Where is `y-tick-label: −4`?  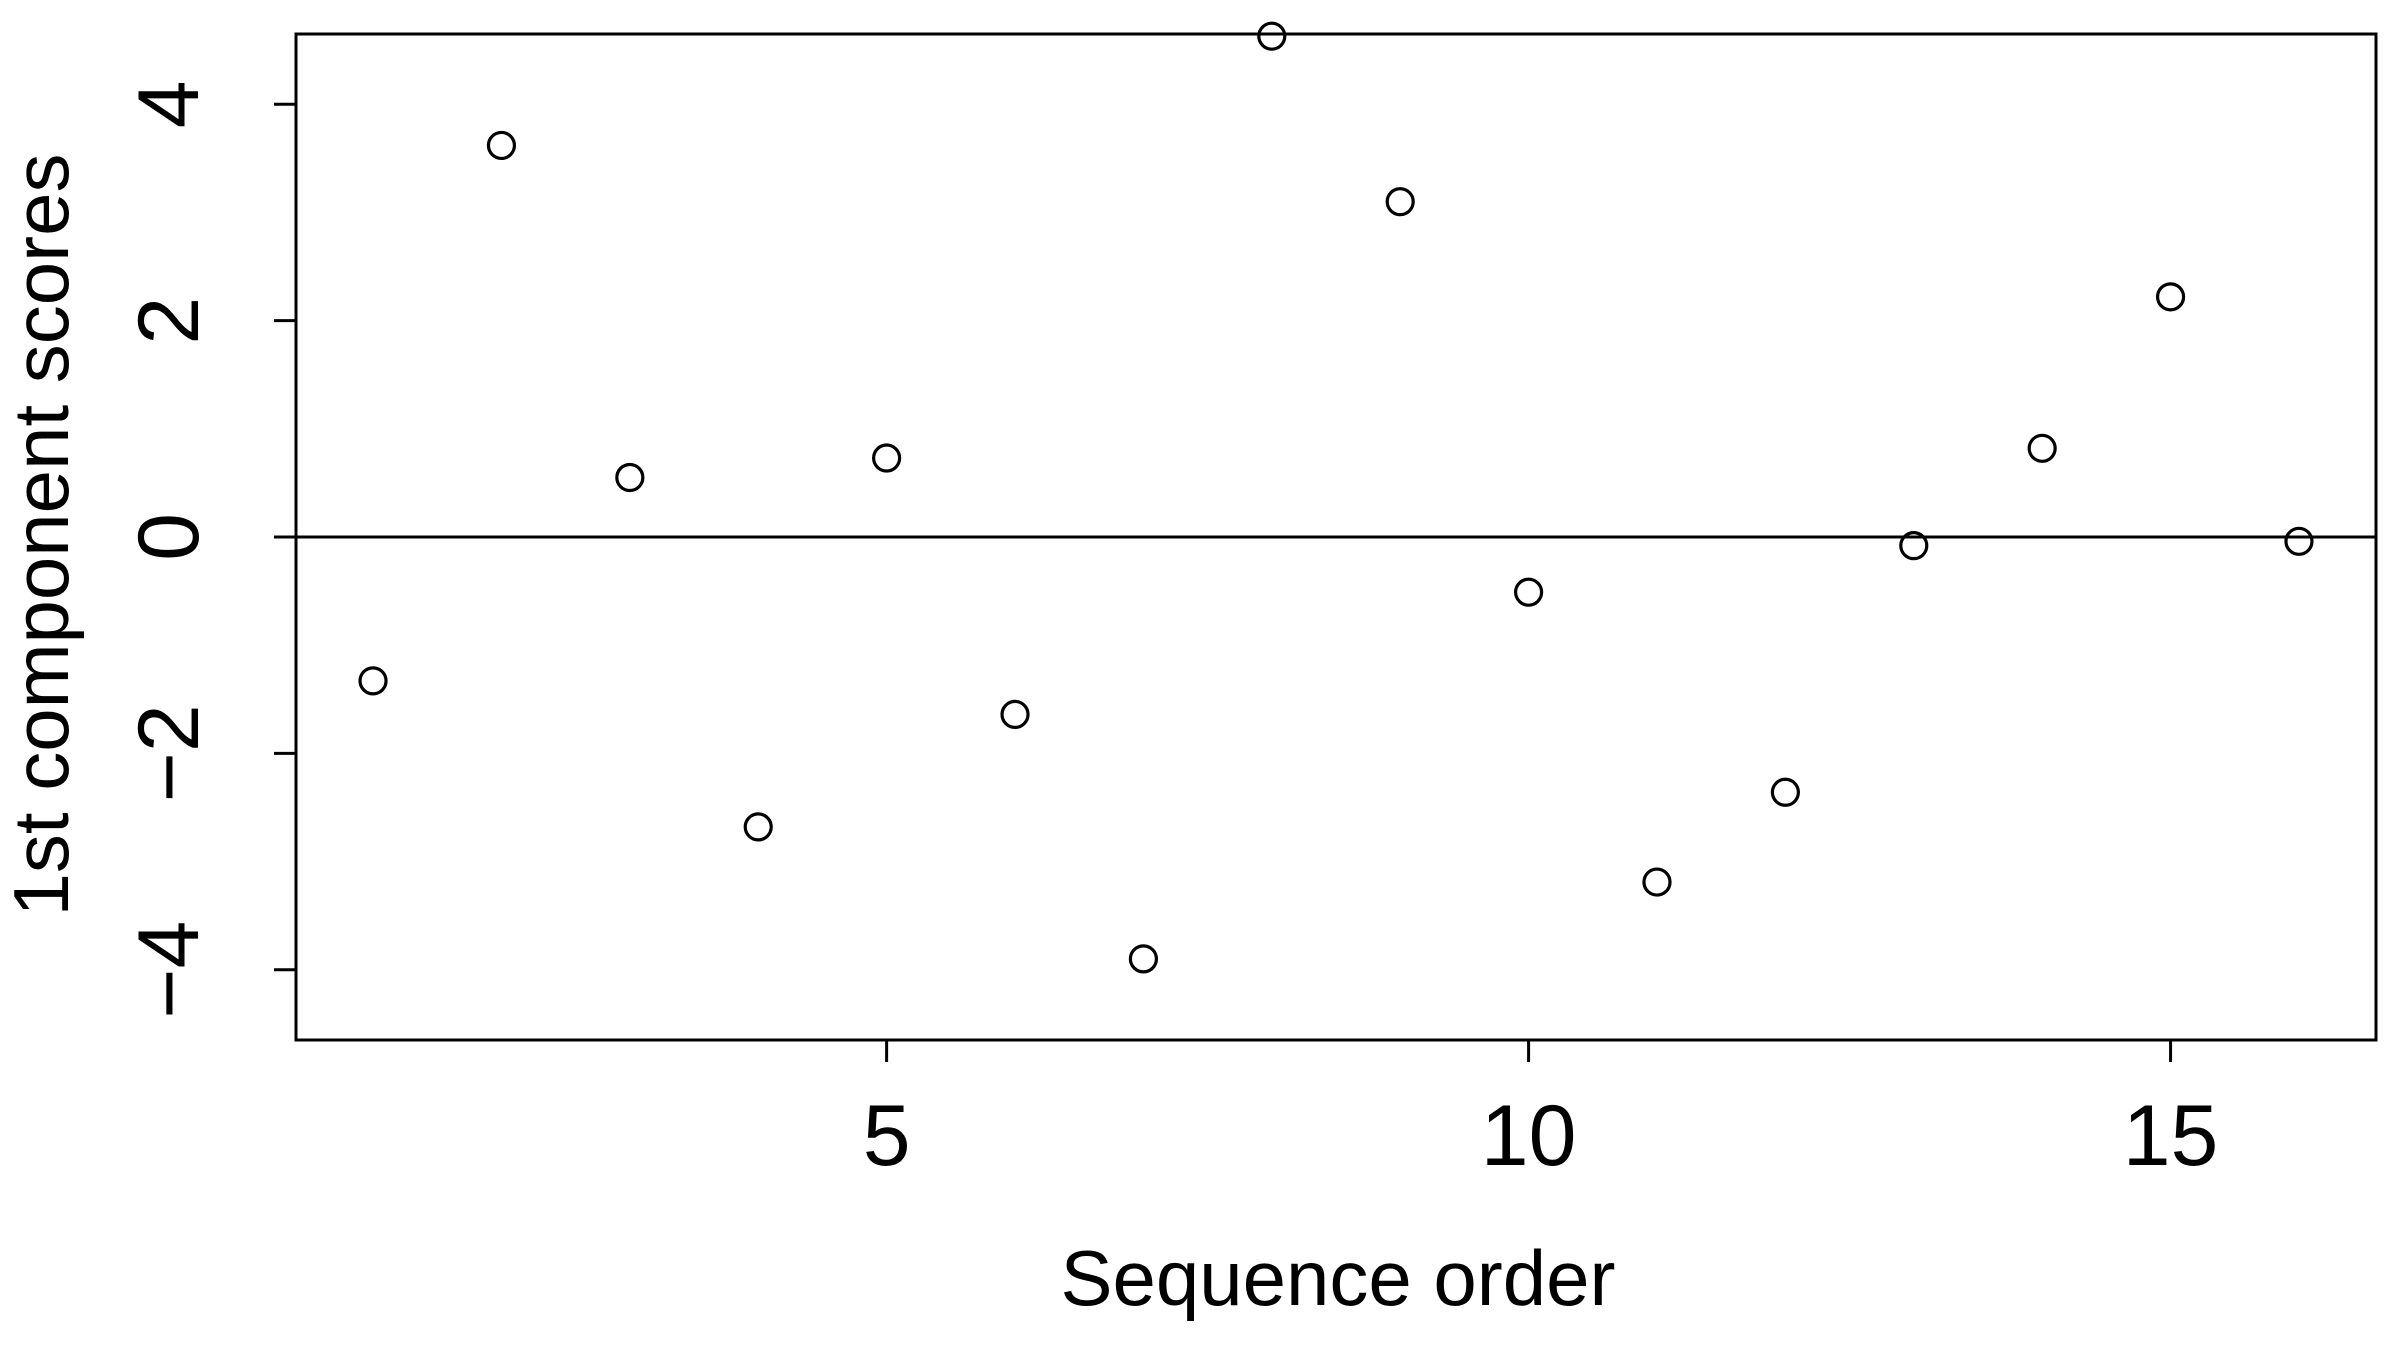
y-tick-label: −4 is located at coordinates (169, 970).